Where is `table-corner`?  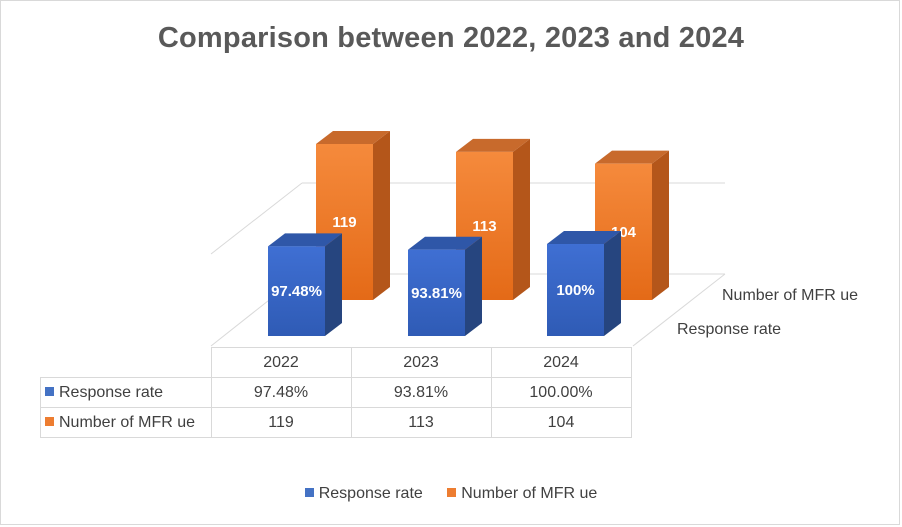 table-corner is located at coordinates (126, 362).